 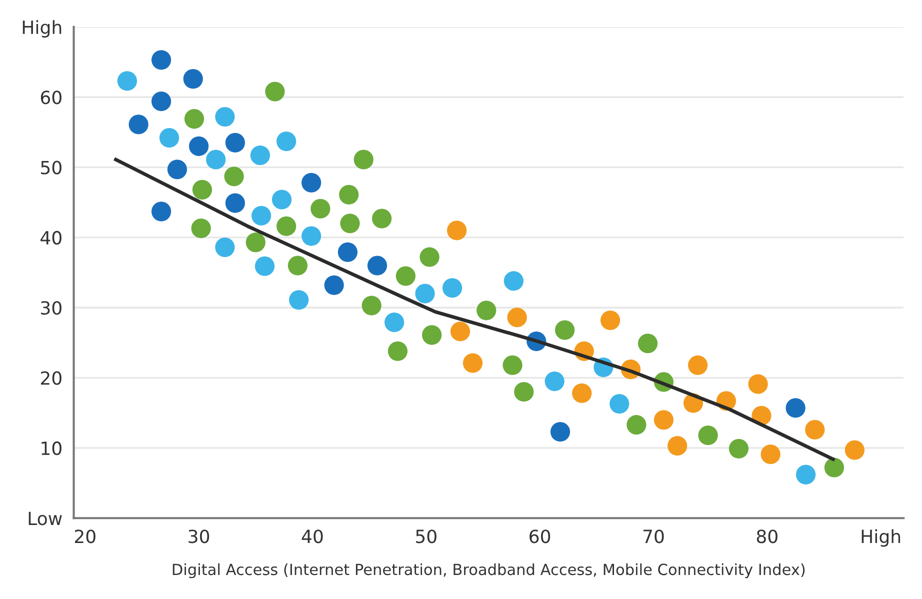 I want to click on x-tick-label: 80, so click(x=767, y=537).